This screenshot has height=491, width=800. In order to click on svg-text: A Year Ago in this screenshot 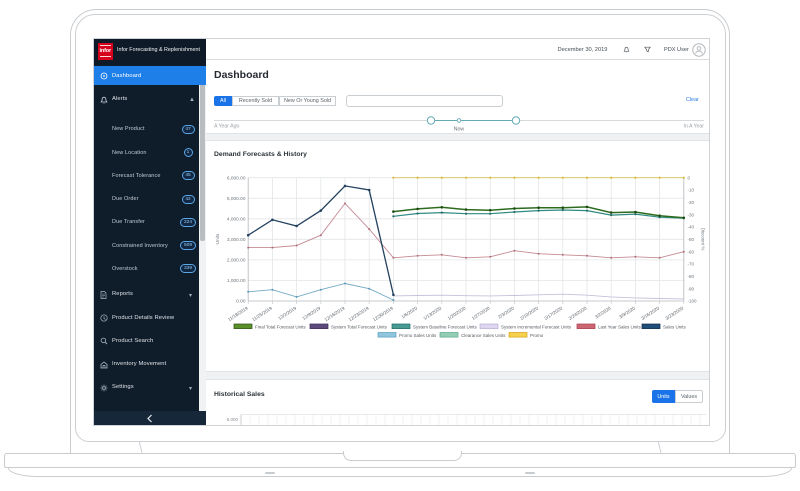, I will do `click(227, 126)`.